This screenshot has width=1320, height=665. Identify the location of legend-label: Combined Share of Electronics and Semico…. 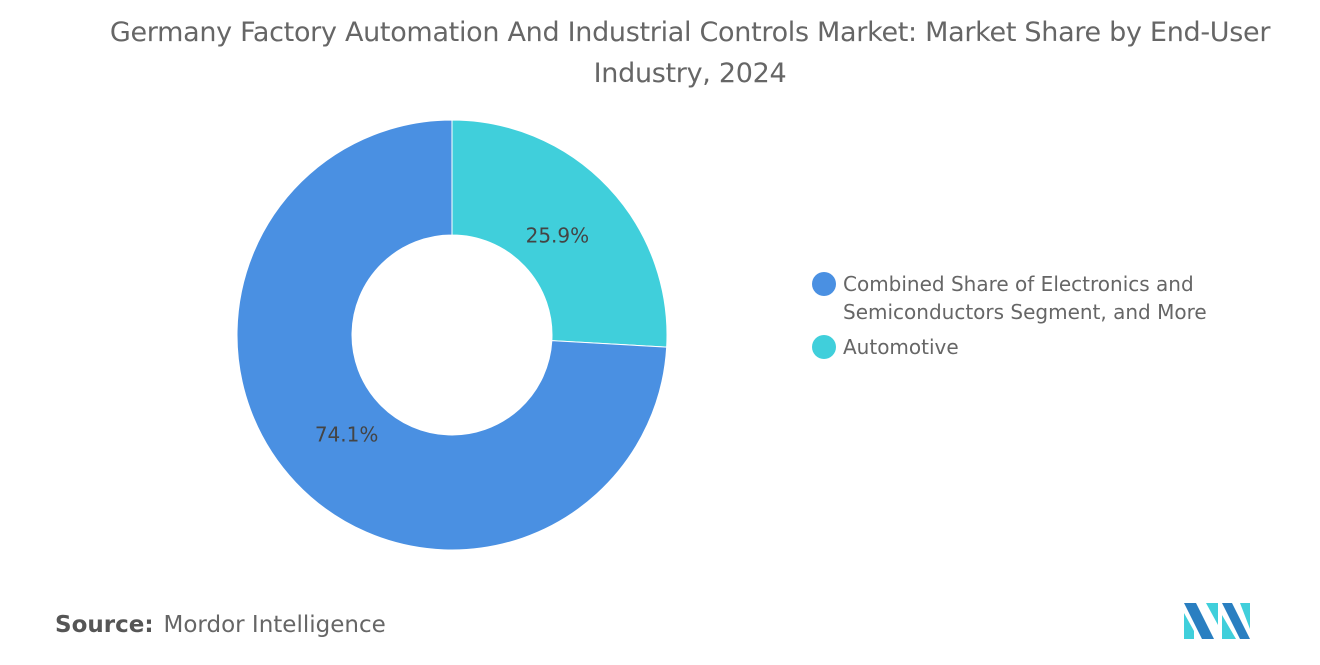
(1025, 298).